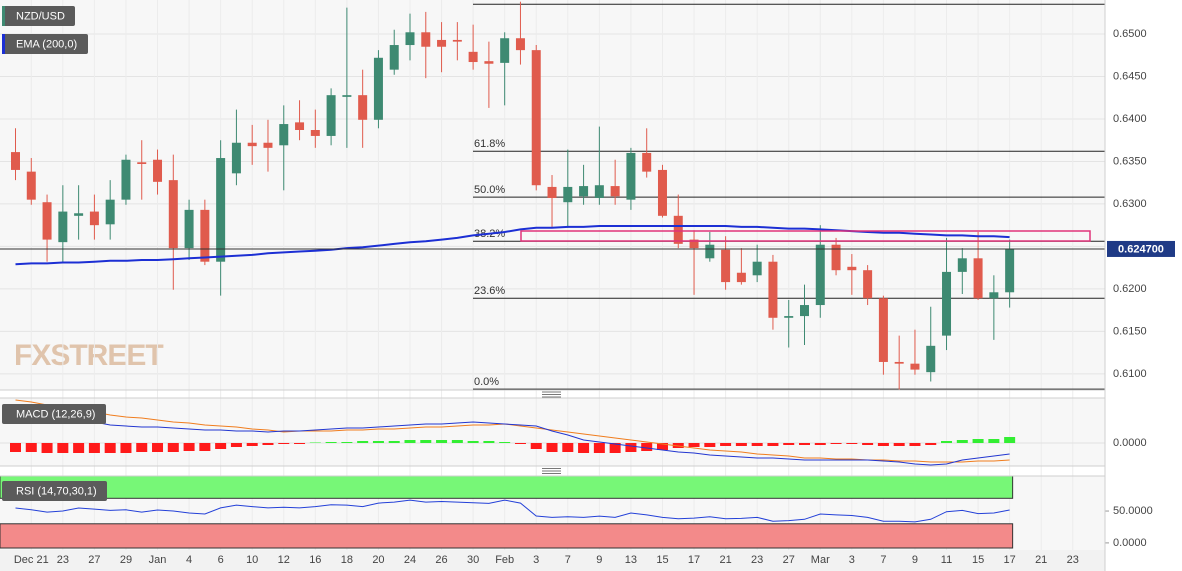  I want to click on fib-label: 23.6%, so click(489, 291).